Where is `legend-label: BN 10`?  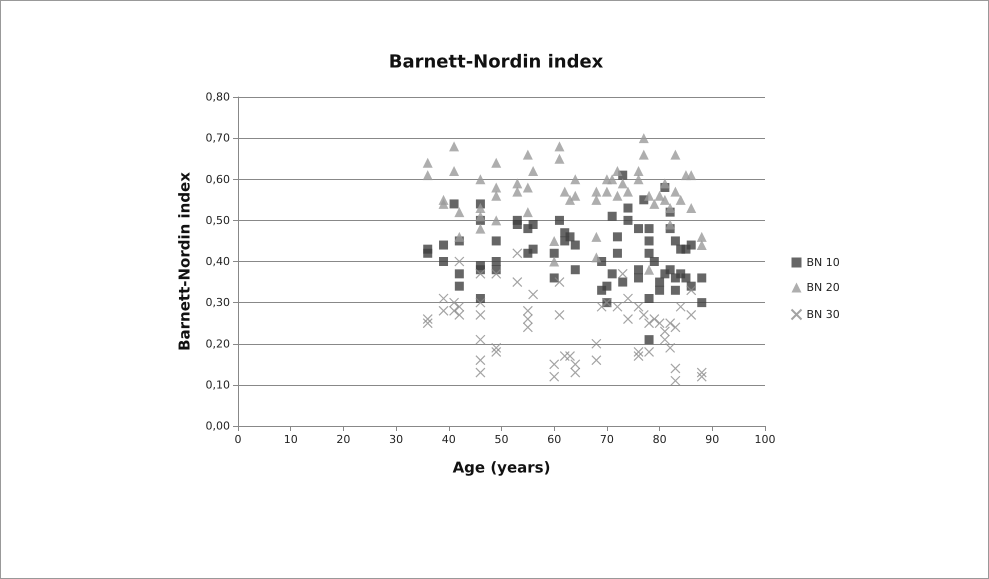
legend-label: BN 10 is located at coordinates (823, 262).